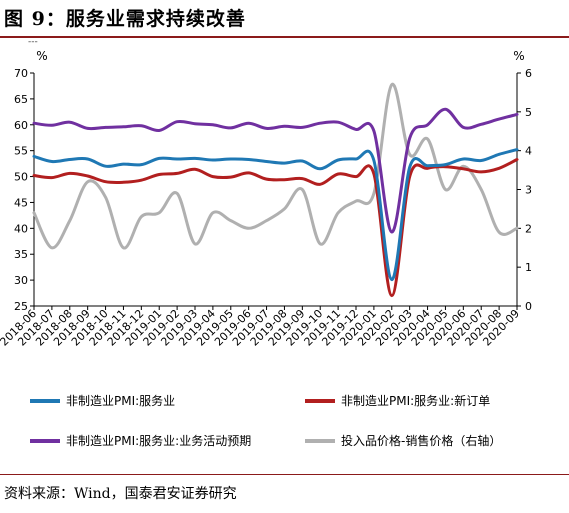  Describe the element at coordinates (21, 306) in the screenshot. I see `left-tick-label: 25` at that location.